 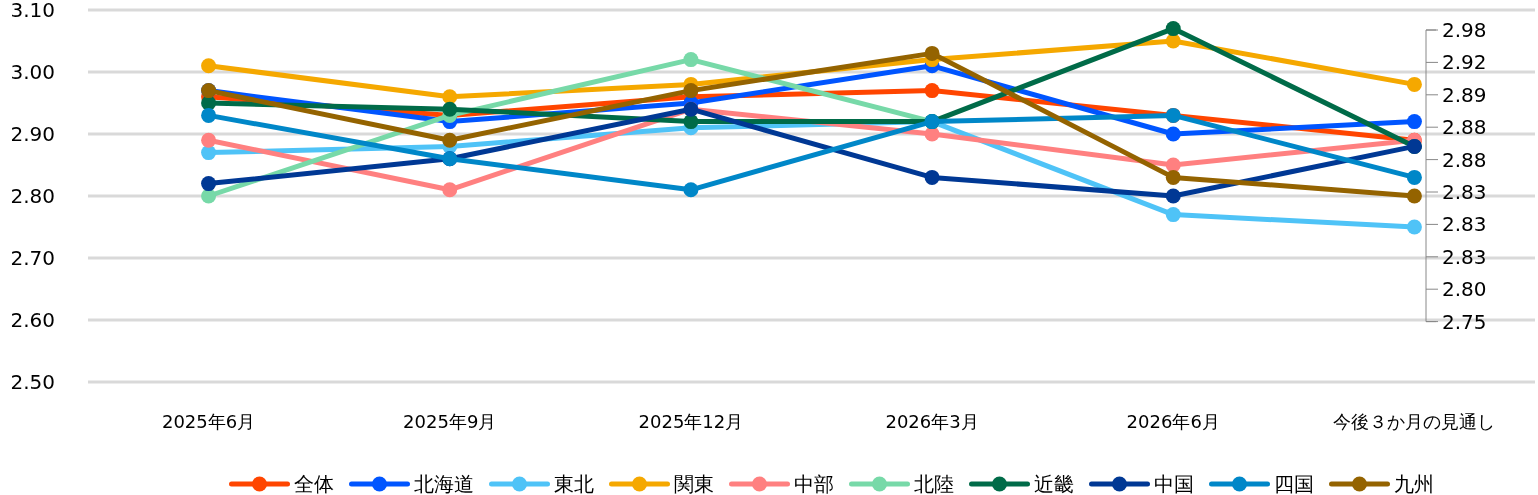 I want to click on x-tick-label: 2025年6月, so click(x=208, y=421).